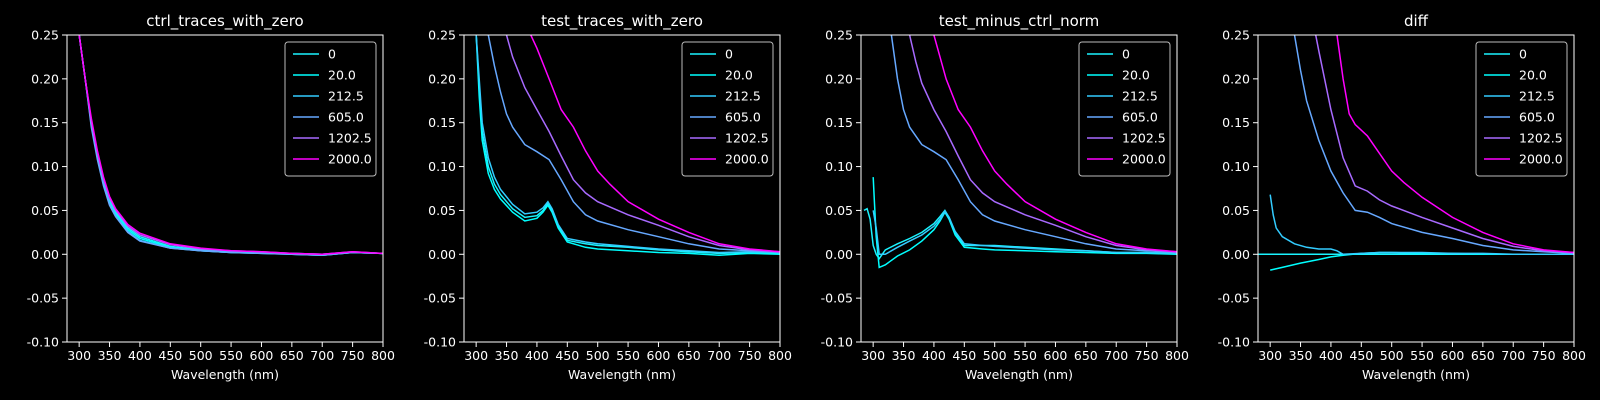  I want to click on chart-title: test_traces_with_zero, so click(622, 21).